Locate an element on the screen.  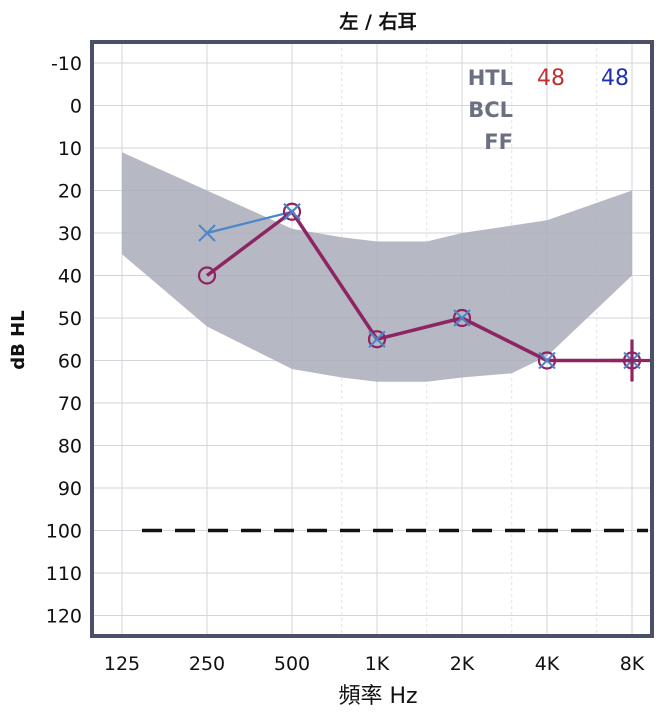
y-tick-label: 90 is located at coordinates (70, 489).